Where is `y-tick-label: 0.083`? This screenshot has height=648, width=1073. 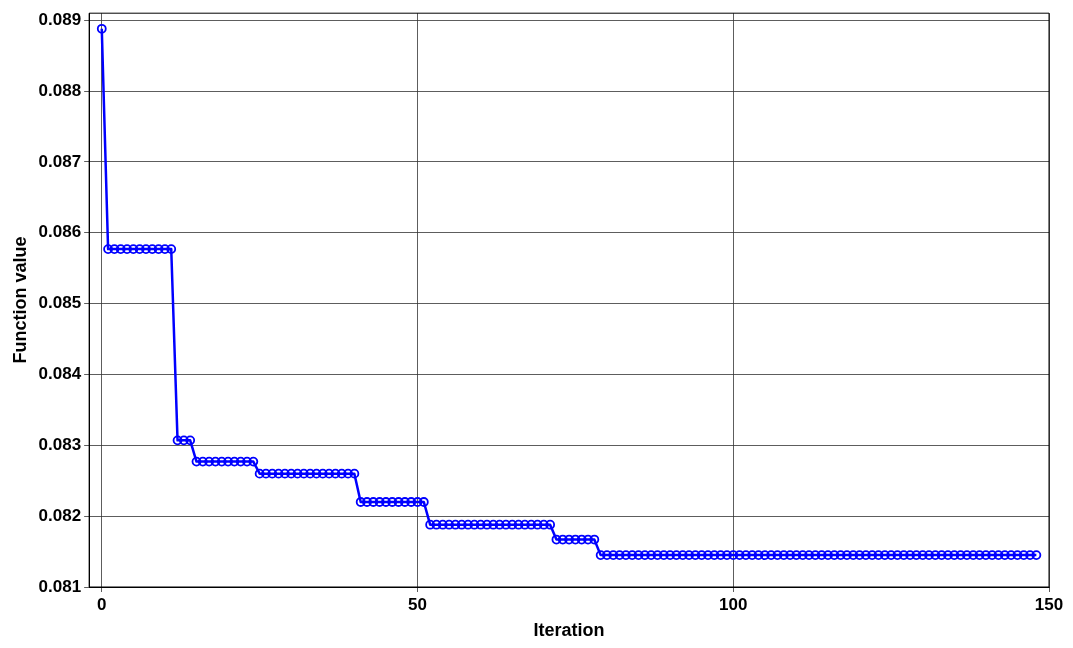 y-tick-label: 0.083 is located at coordinates (60, 445).